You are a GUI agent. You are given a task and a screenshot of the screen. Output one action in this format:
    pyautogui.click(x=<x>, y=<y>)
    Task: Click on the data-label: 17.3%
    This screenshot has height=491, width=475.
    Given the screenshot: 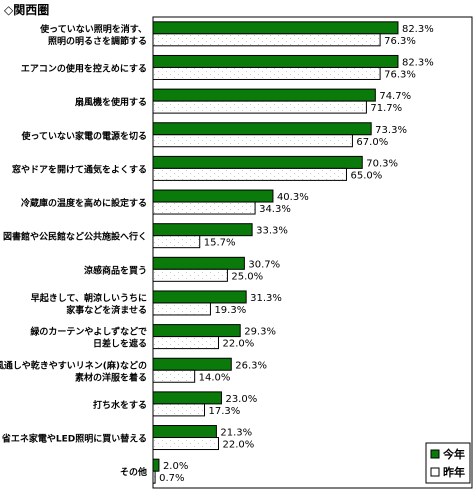 What is the action you would take?
    pyautogui.click(x=224, y=411)
    